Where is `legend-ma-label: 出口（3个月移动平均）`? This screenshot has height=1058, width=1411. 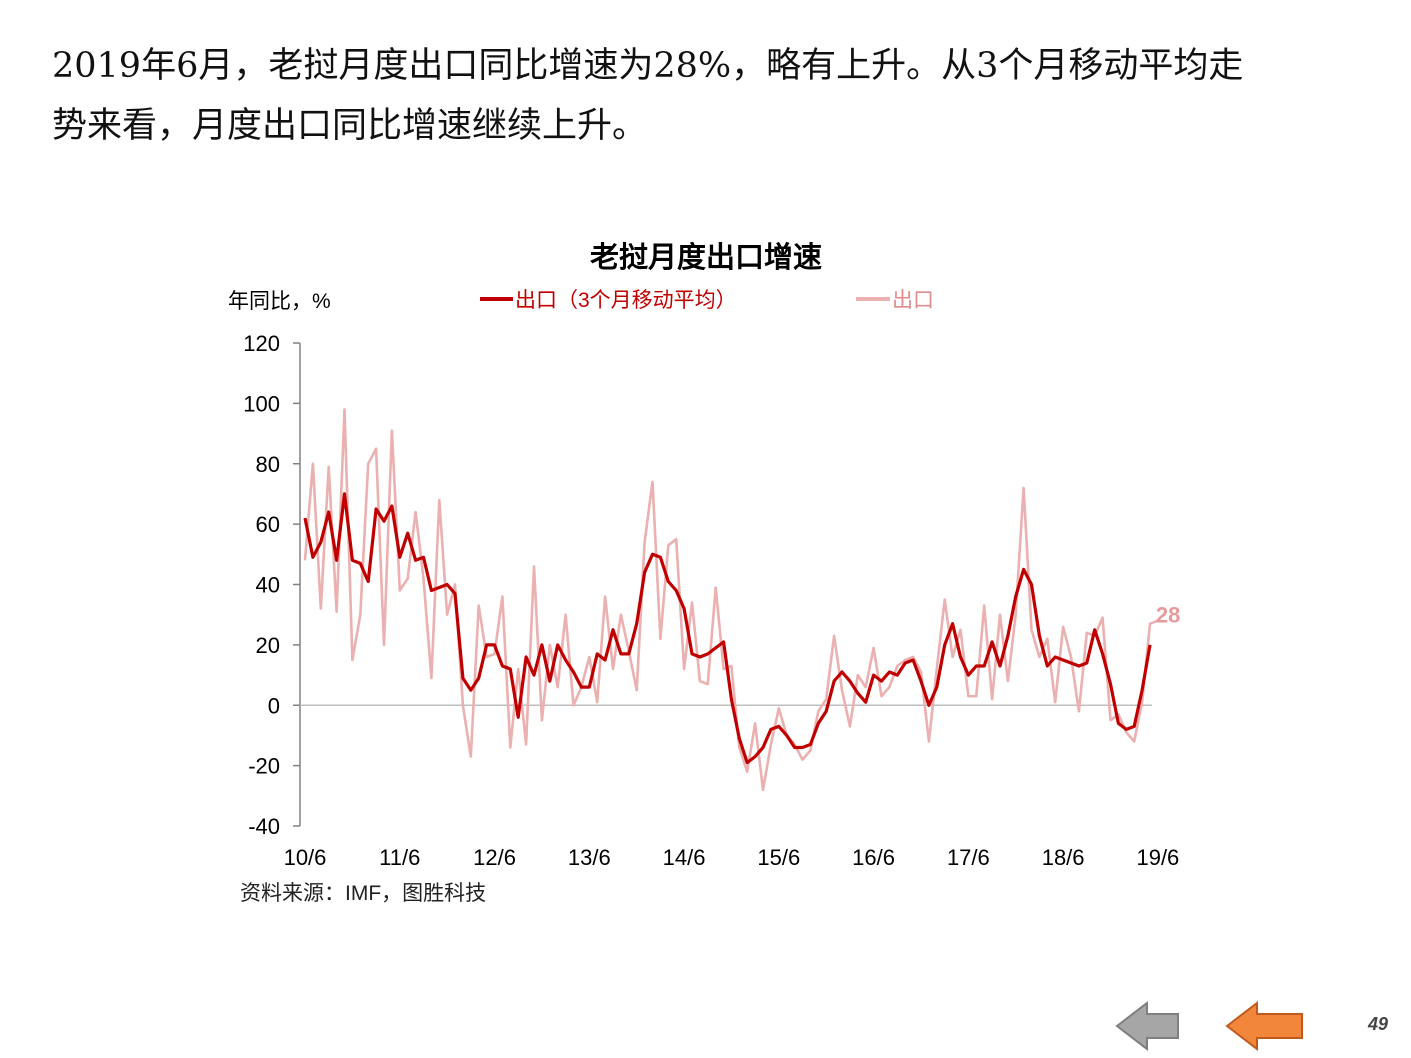 legend-ma-label: 出口（3个月移动平均） is located at coordinates (626, 300).